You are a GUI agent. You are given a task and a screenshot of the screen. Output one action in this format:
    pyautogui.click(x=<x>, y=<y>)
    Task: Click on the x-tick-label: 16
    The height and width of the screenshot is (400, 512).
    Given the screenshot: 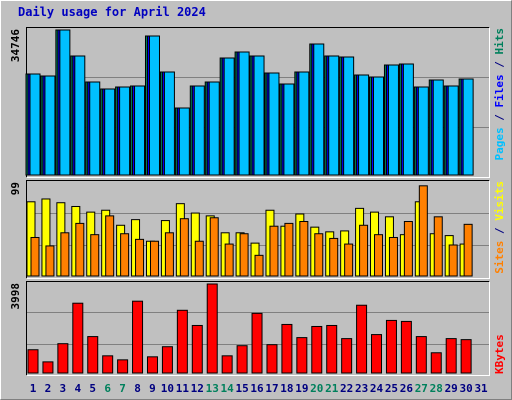 What is the action you would take?
    pyautogui.click(x=257, y=388)
    